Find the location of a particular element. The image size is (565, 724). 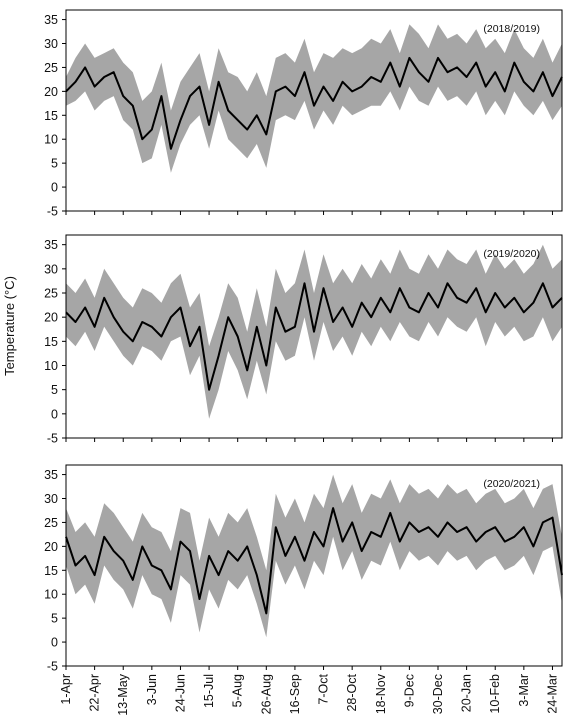

x-tick-label: 9-Dec is located at coordinates (409, 690).